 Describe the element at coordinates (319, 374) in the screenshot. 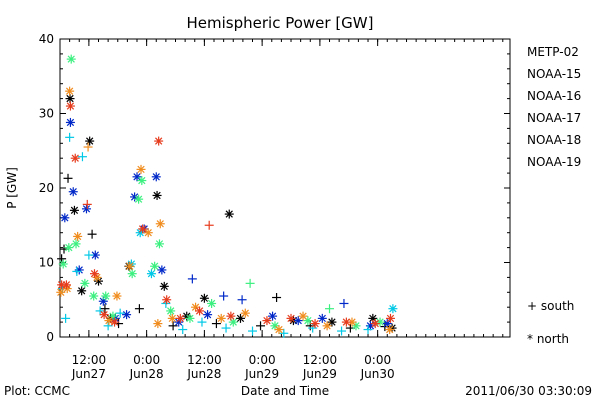

I see `x-tick-date-label: Jun29` at that location.